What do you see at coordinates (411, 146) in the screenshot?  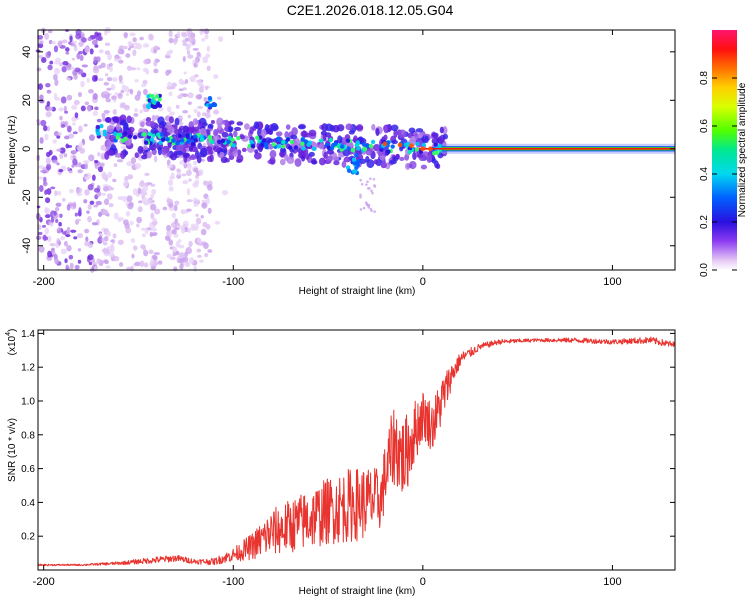 I see `carrier-bead` at bounding box center [411, 146].